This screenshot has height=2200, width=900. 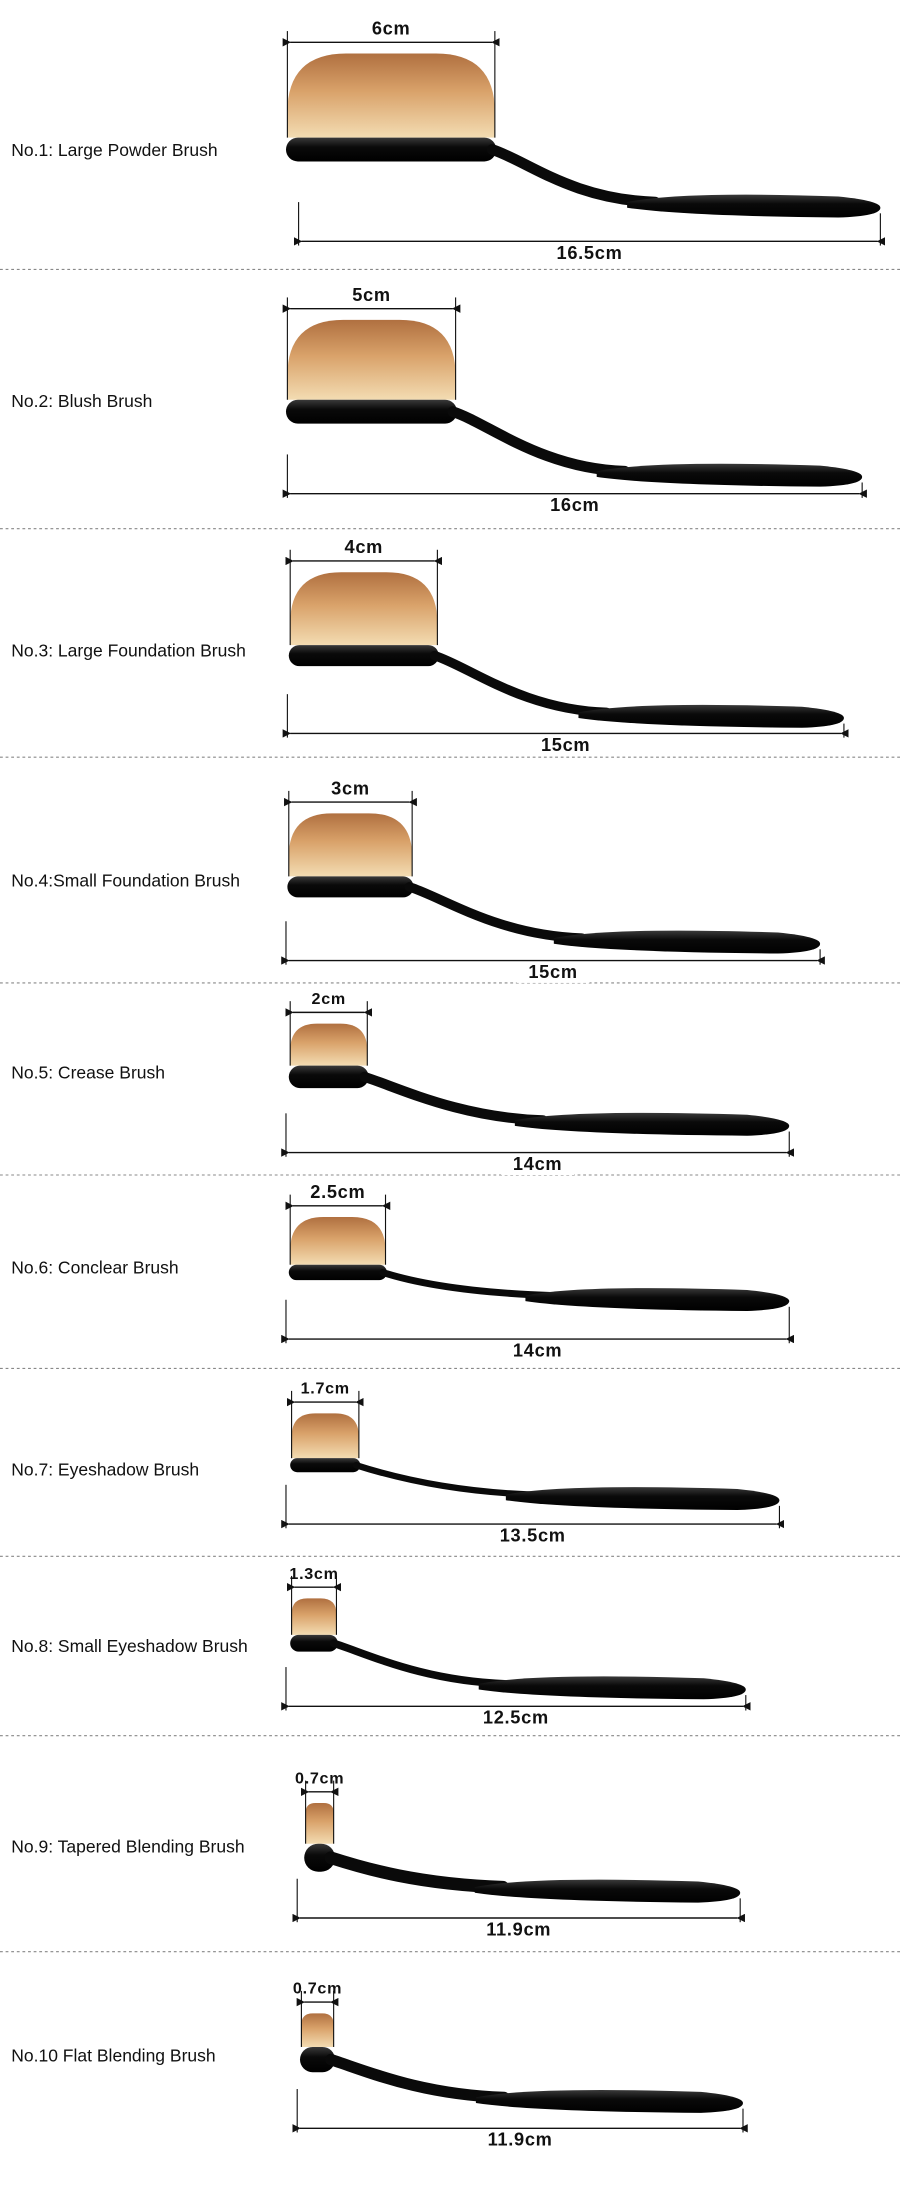 I want to click on head-width-label: 5cm, so click(x=371, y=295).